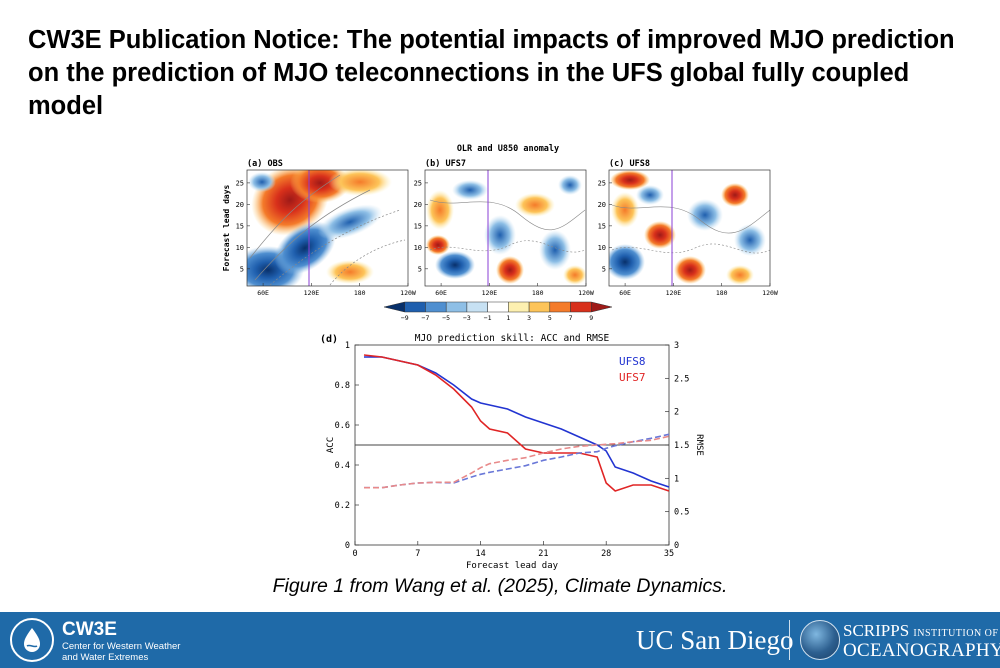 This screenshot has height=668, width=1000. Describe the element at coordinates (876, 630) in the screenshot. I see `scripps-name: SCRIPPS` at that location.